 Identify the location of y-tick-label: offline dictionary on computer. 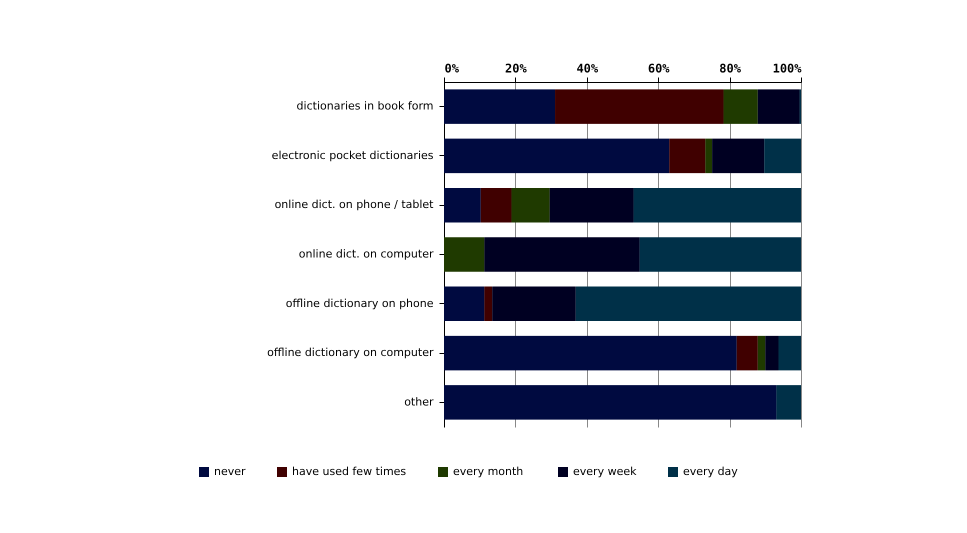
(350, 353).